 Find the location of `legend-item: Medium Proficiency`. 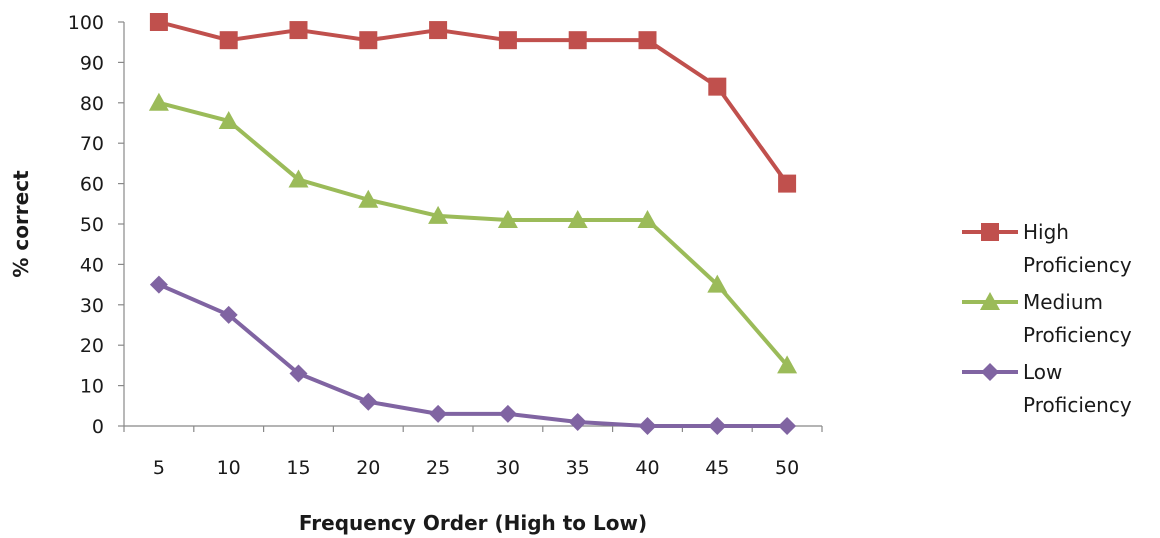

legend-item: Medium Proficiency is located at coordinates (1047, 318).